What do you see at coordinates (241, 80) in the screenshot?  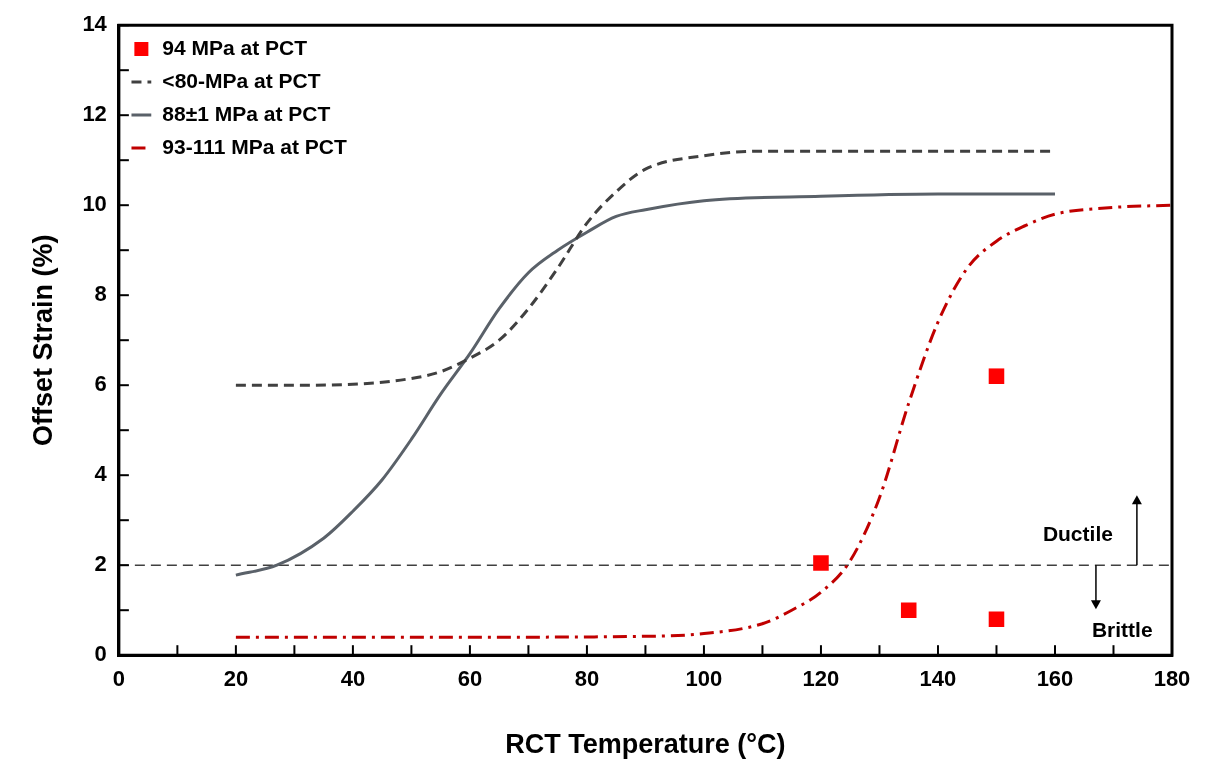 I see `legend-label: <80-MPa at PCT` at bounding box center [241, 80].